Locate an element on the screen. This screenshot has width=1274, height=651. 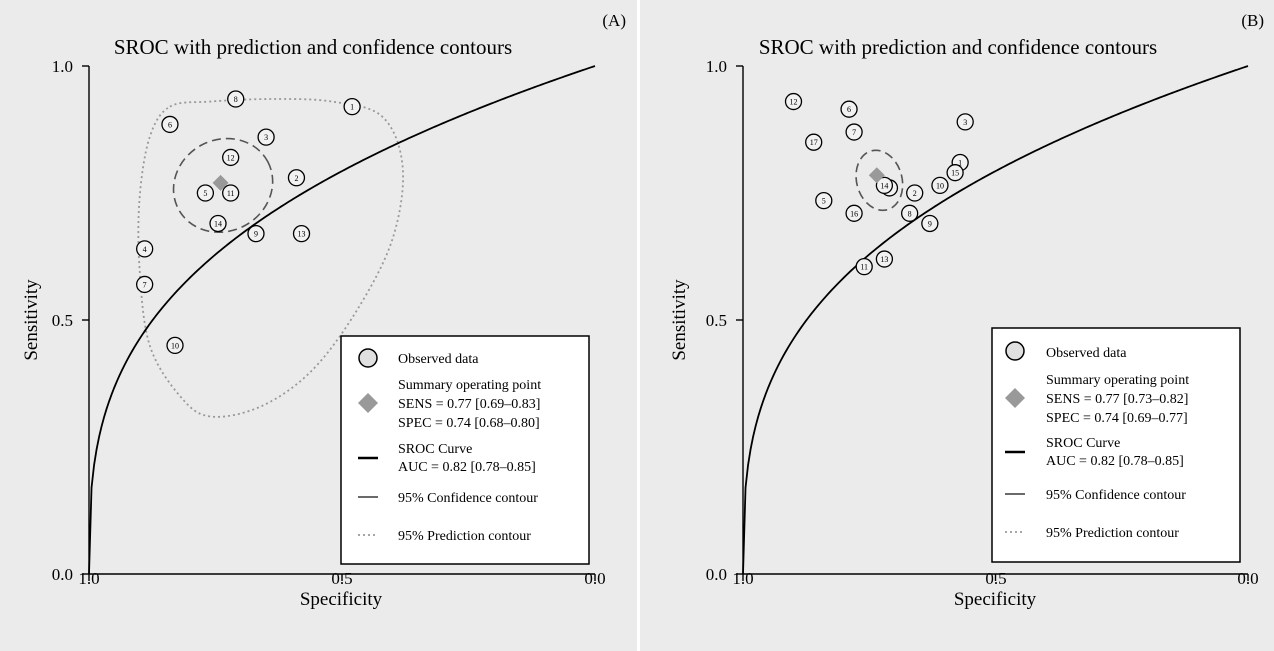
legend-observed-label: Observed data is located at coordinates (438, 359).